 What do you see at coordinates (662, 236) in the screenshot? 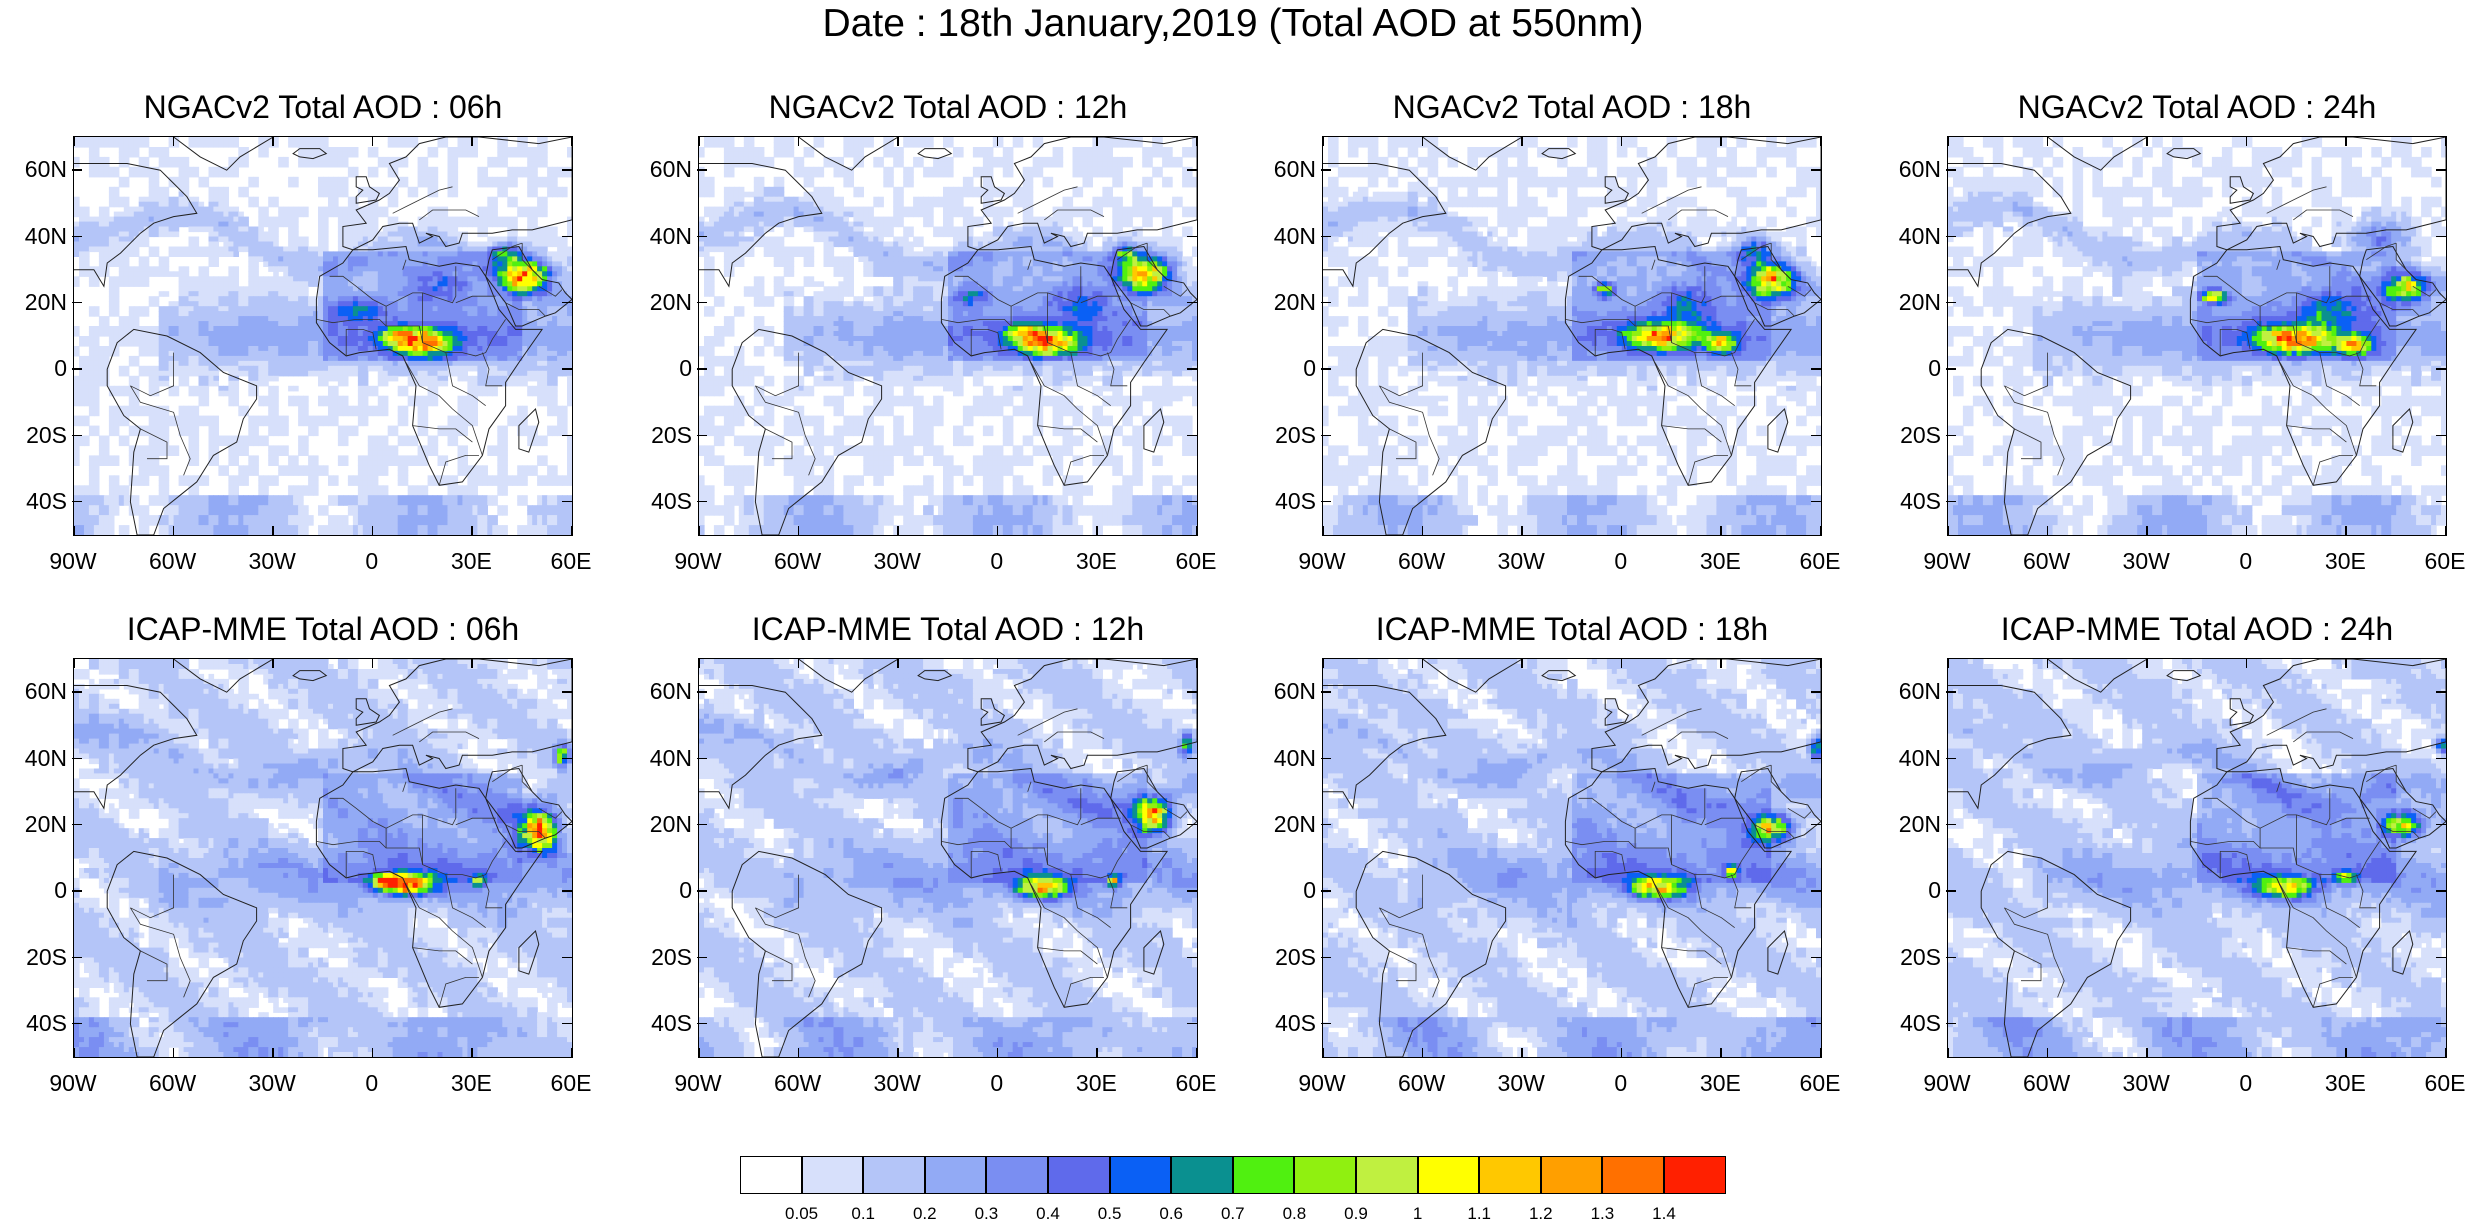
I see `lat-label: 40N` at bounding box center [662, 236].